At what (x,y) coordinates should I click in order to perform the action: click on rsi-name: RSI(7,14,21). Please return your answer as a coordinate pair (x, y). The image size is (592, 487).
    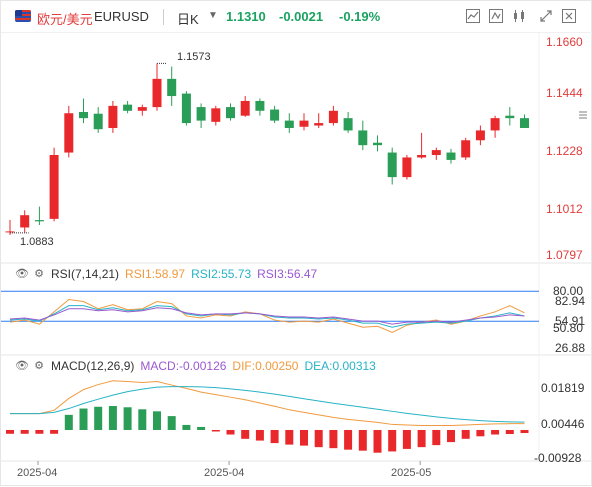
    Looking at the image, I should click on (85, 274).